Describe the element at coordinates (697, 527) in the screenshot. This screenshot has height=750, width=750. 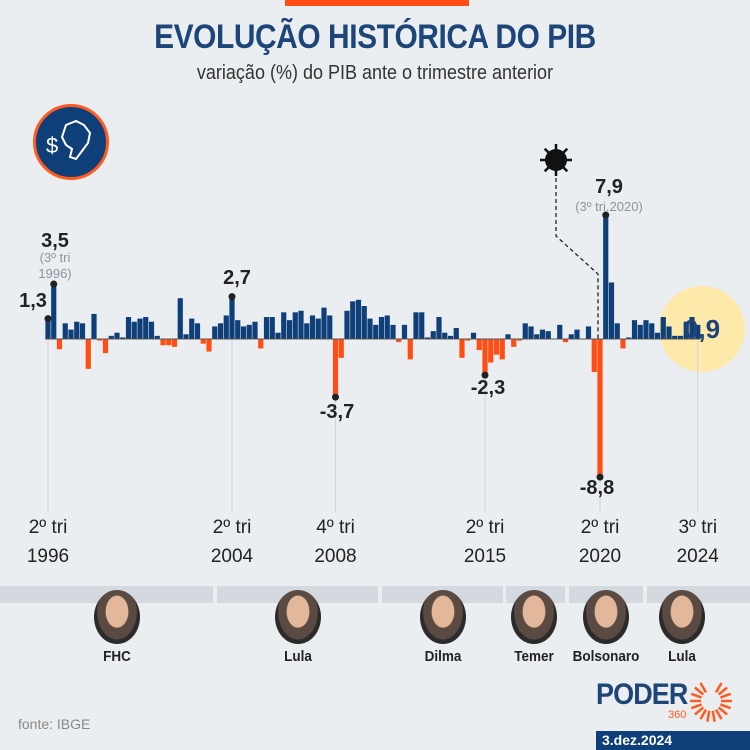
I see `tick-label: 3º tri` at that location.